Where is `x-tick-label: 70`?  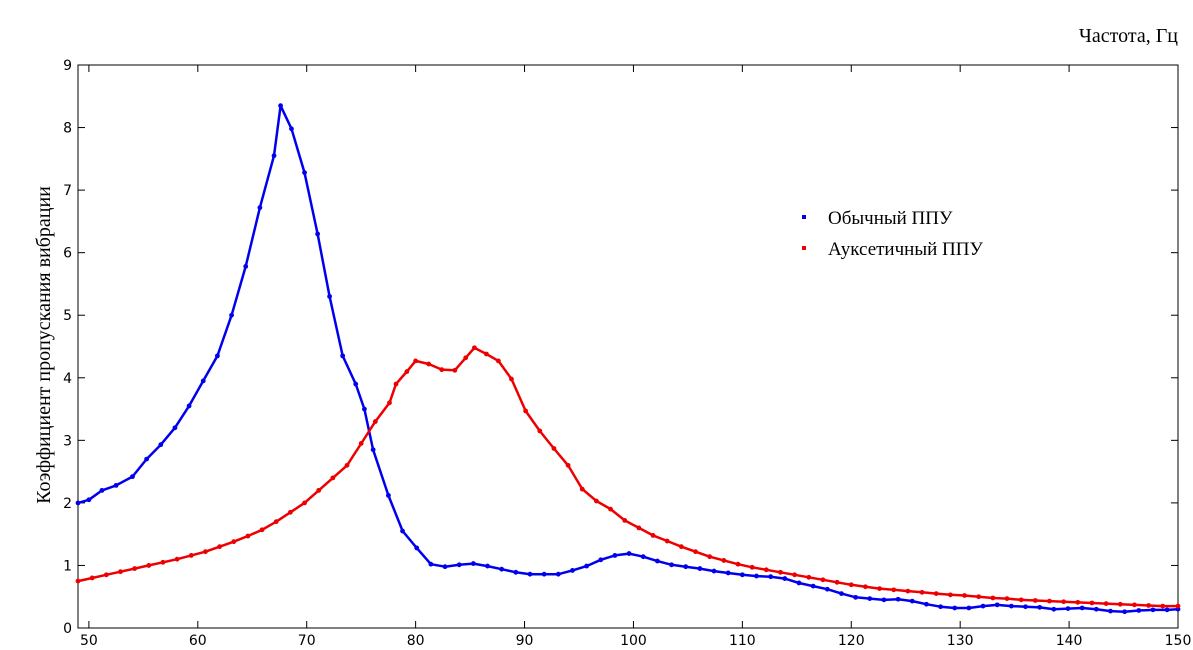 x-tick-label: 70 is located at coordinates (307, 641).